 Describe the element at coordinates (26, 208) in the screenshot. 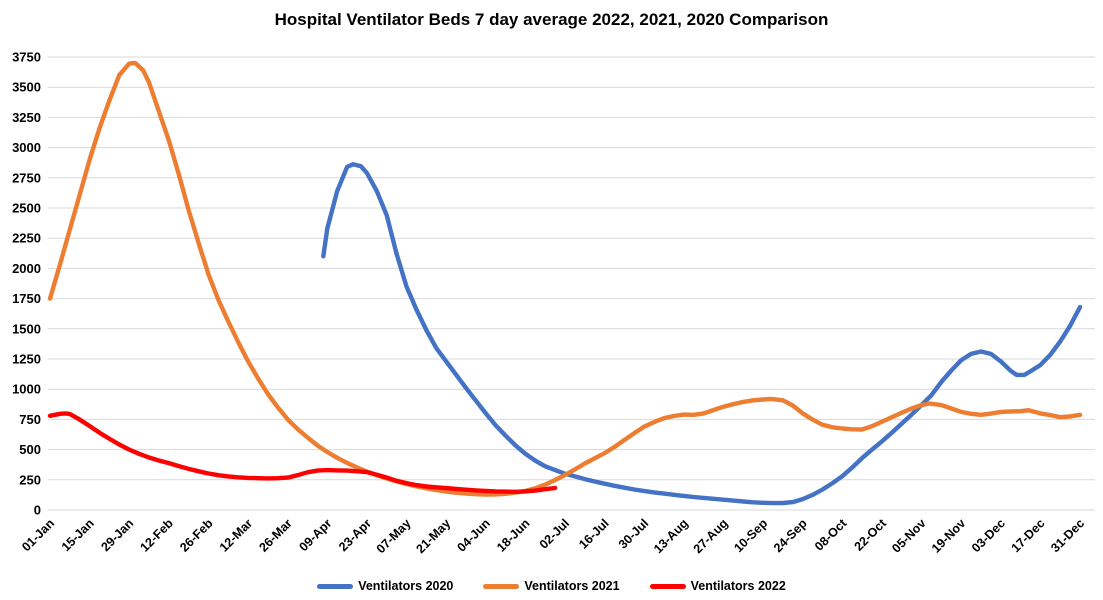

I see `y-tick-label: 2500` at that location.